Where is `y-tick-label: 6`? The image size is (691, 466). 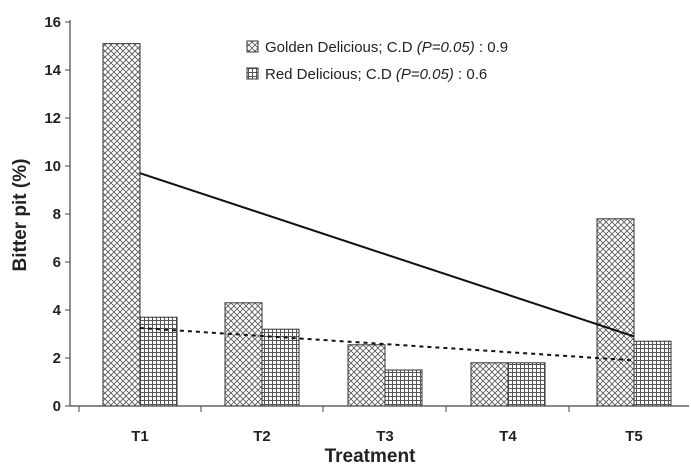
y-tick-label: 6 is located at coordinates (57, 262).